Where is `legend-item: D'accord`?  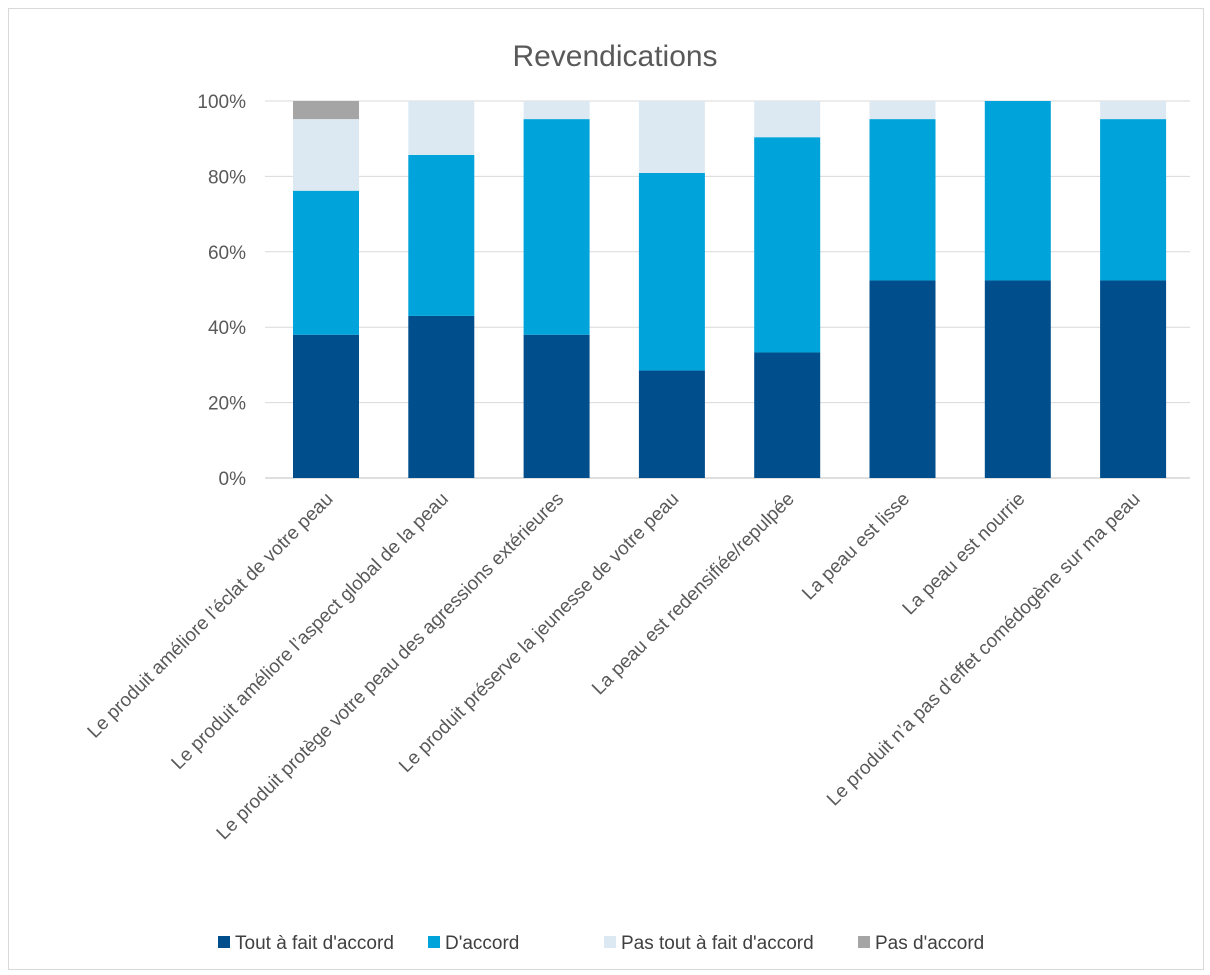 legend-item: D'accord is located at coordinates (473, 943).